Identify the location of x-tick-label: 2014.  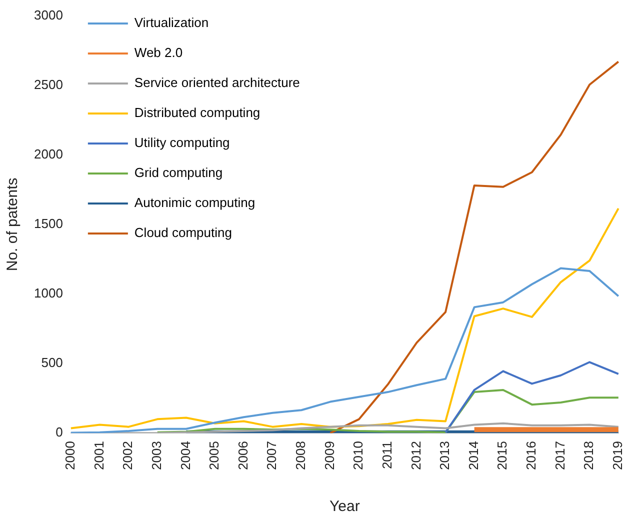
(473, 455).